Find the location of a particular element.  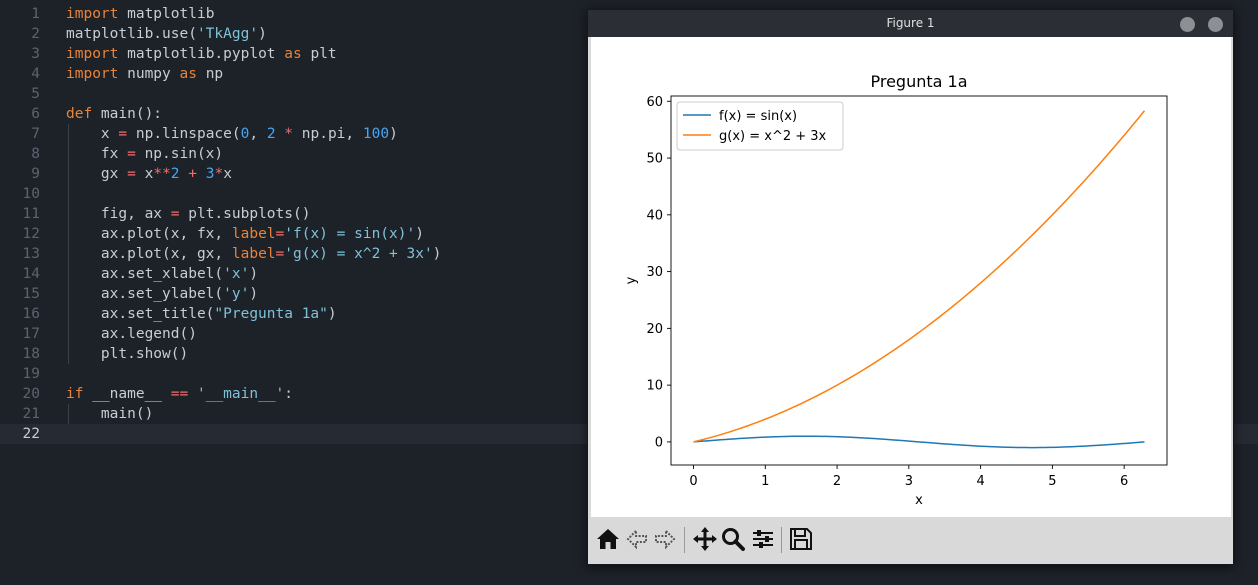

code-line: 5 is located at coordinates (629, 94).